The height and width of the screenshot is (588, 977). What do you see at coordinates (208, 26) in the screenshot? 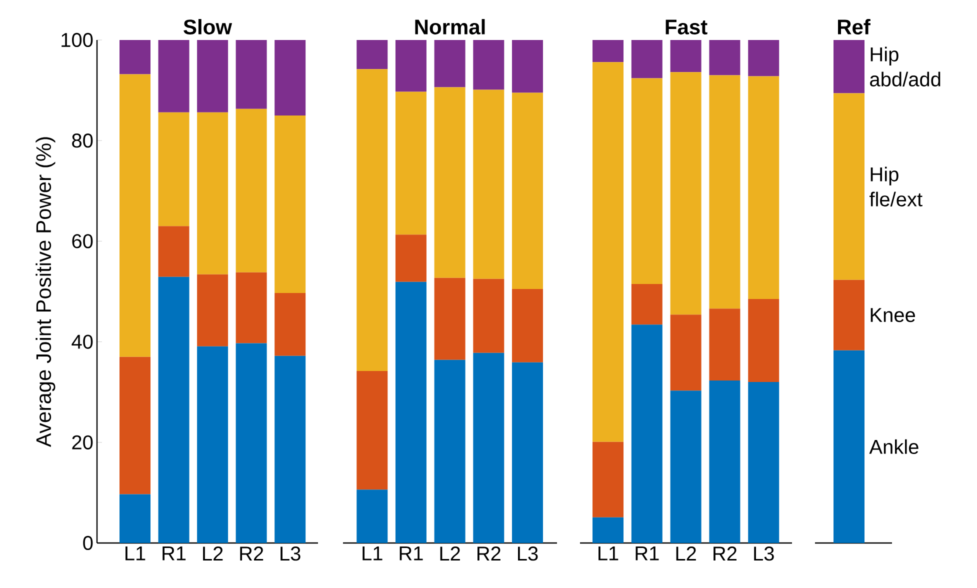
I see `chart-title: Slow` at bounding box center [208, 26].